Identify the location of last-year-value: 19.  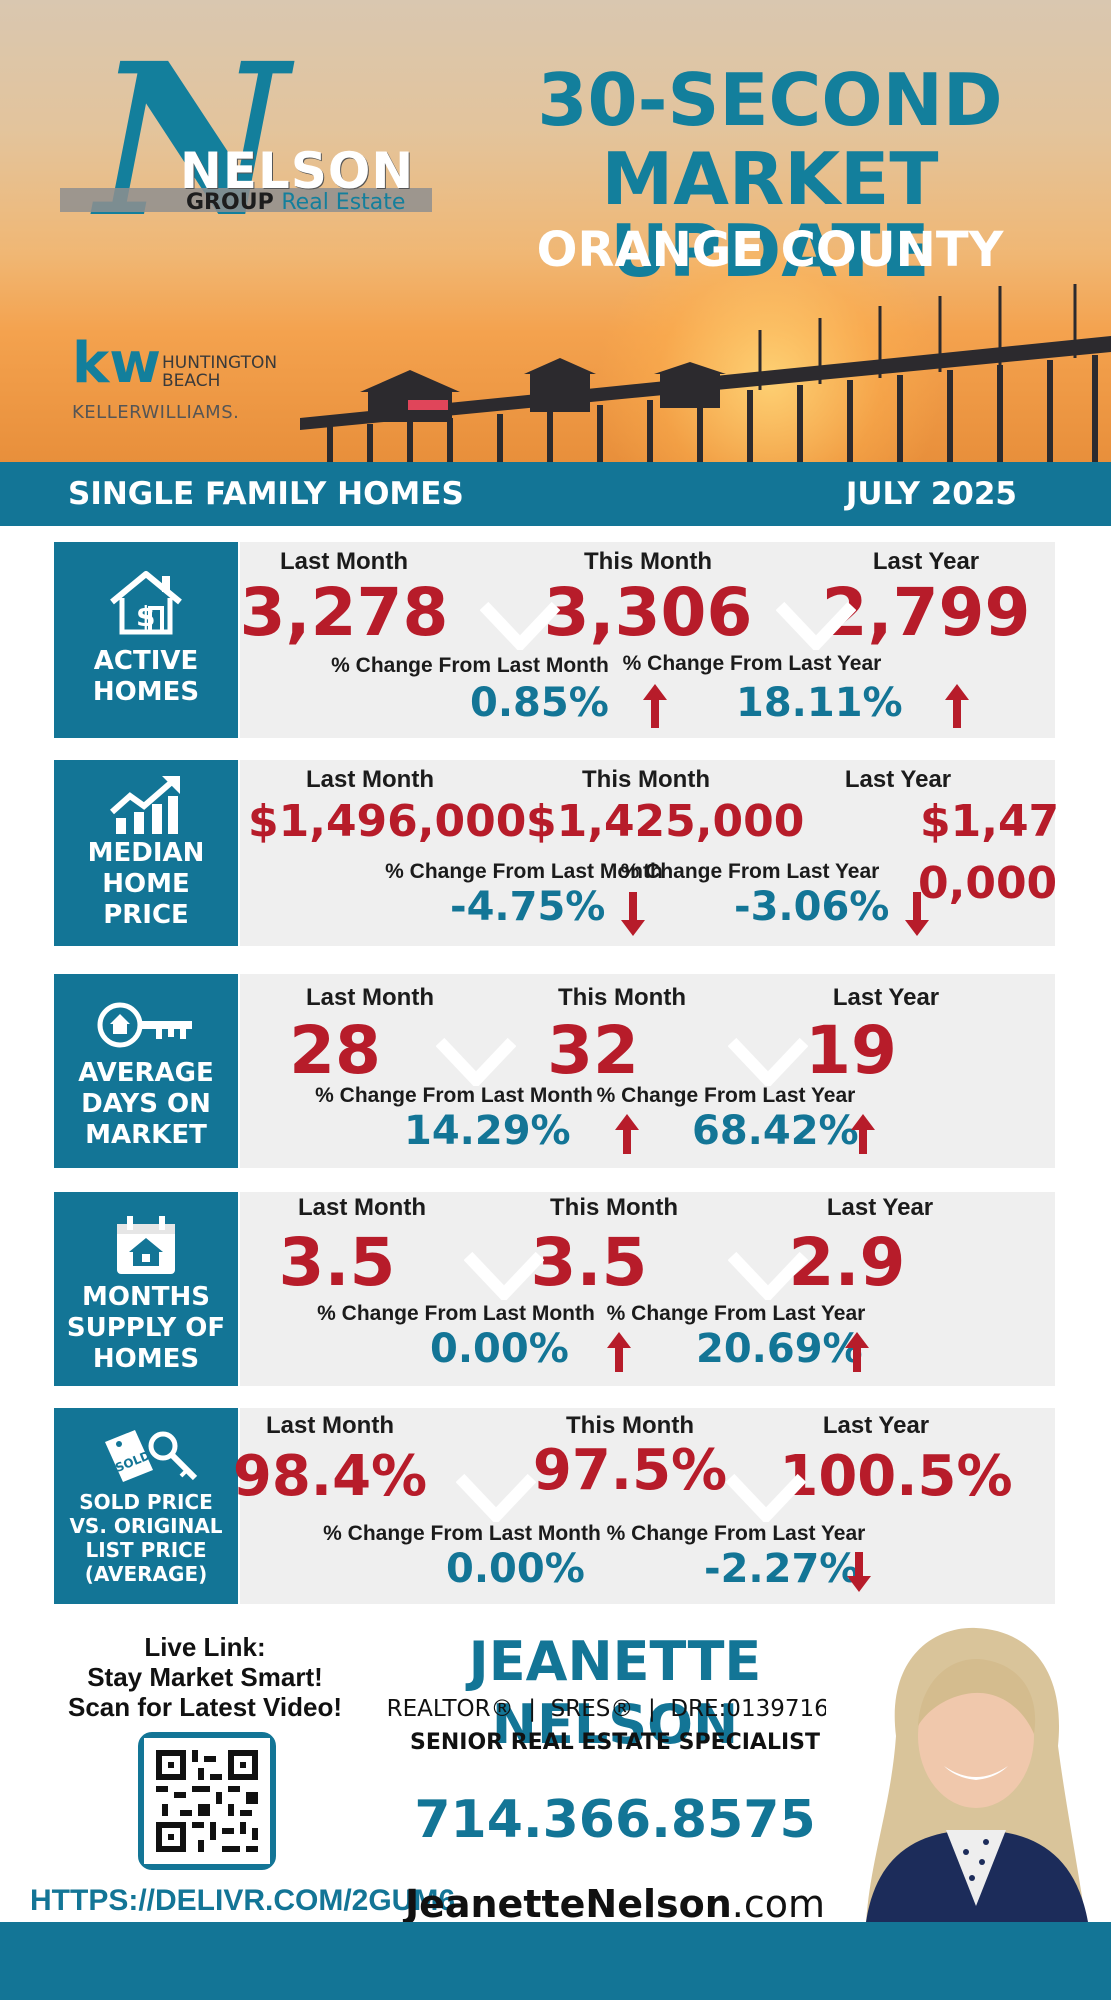
(851, 1050).